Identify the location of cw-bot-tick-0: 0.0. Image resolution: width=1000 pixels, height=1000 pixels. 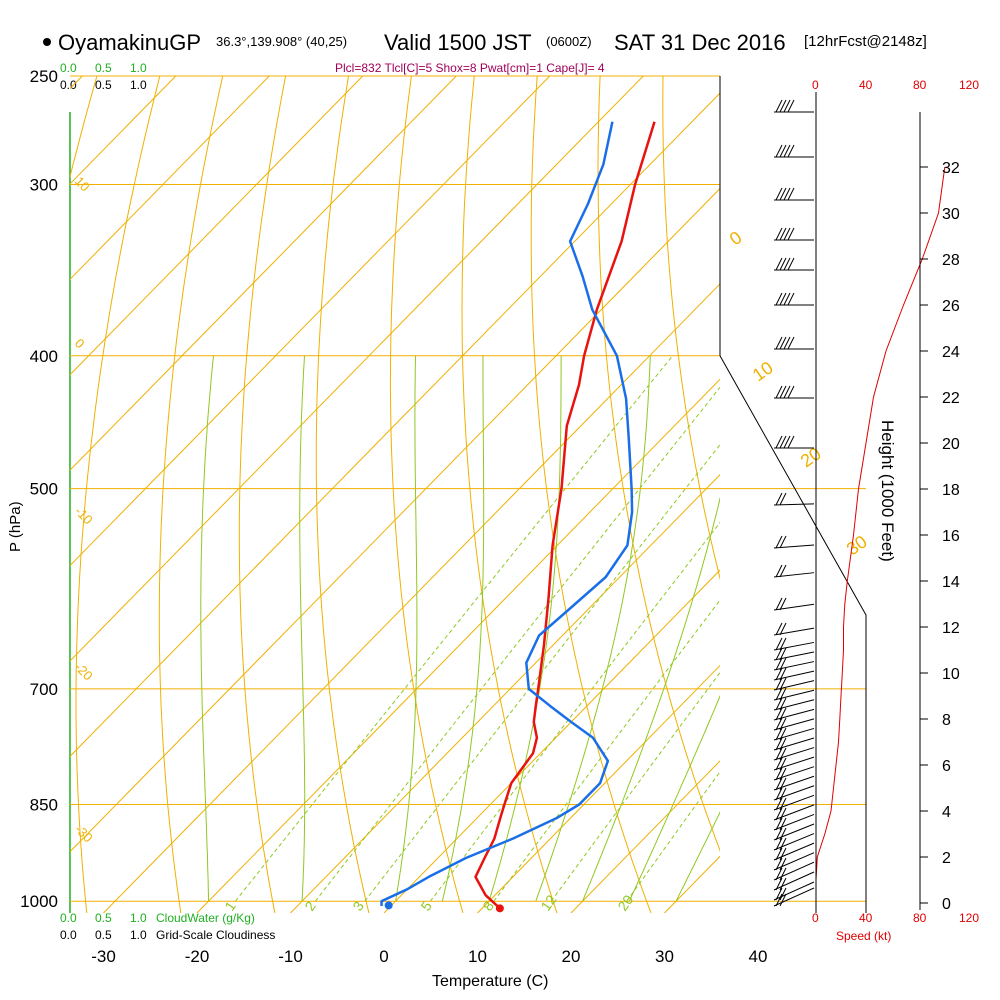
(68, 918).